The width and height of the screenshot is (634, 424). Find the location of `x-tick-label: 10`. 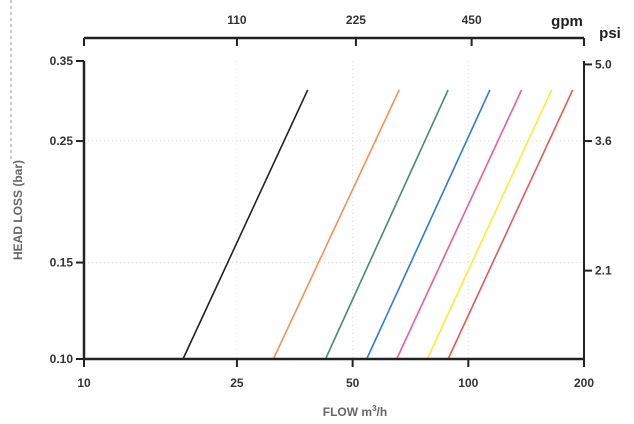

x-tick-label: 10 is located at coordinates (84, 383).